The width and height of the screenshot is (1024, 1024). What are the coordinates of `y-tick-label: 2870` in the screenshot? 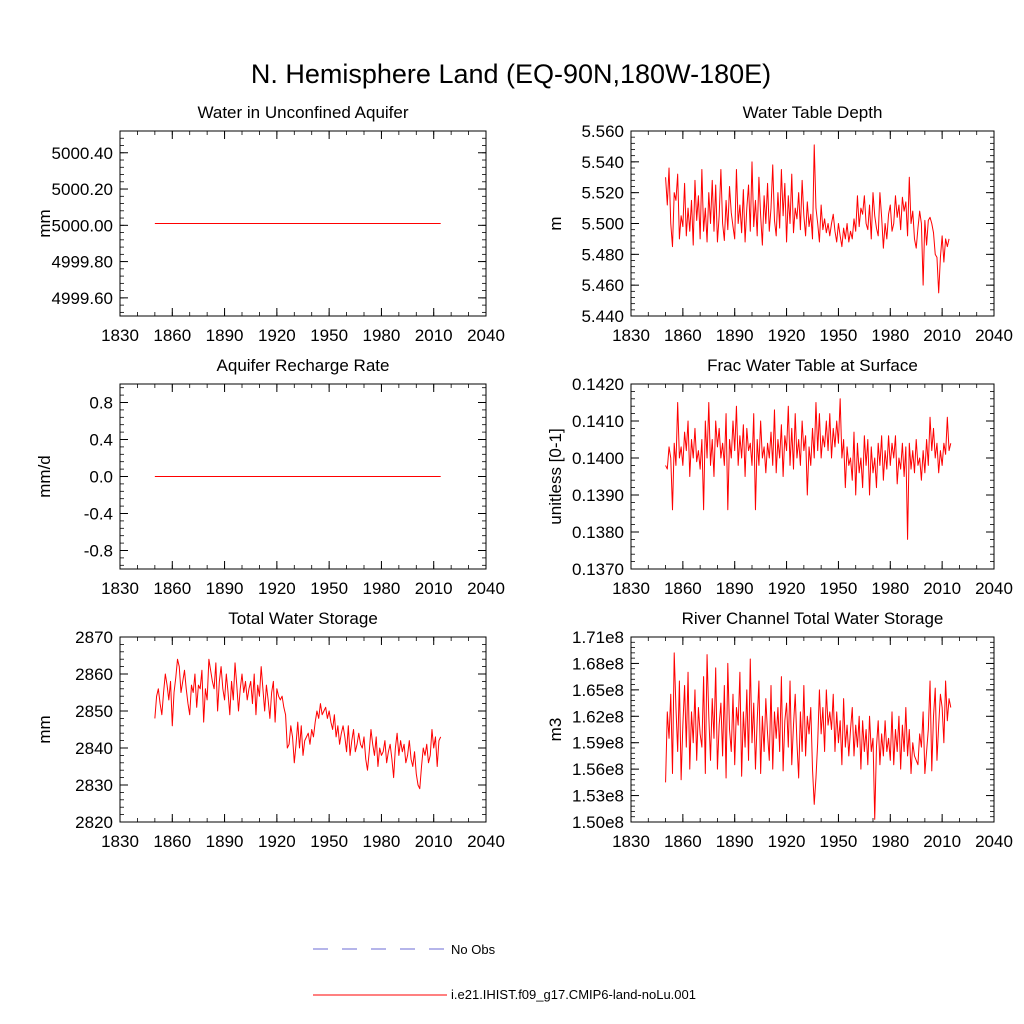 It's located at (94, 637).